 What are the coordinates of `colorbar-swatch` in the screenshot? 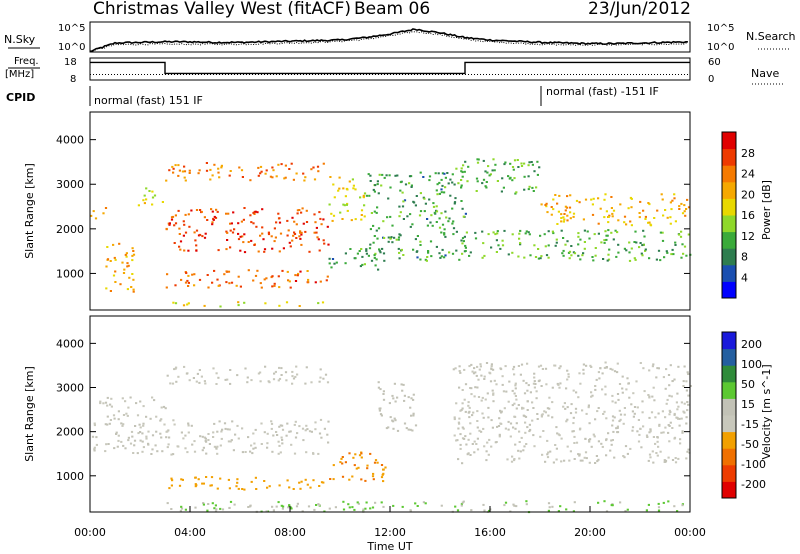 It's located at (729, 357).